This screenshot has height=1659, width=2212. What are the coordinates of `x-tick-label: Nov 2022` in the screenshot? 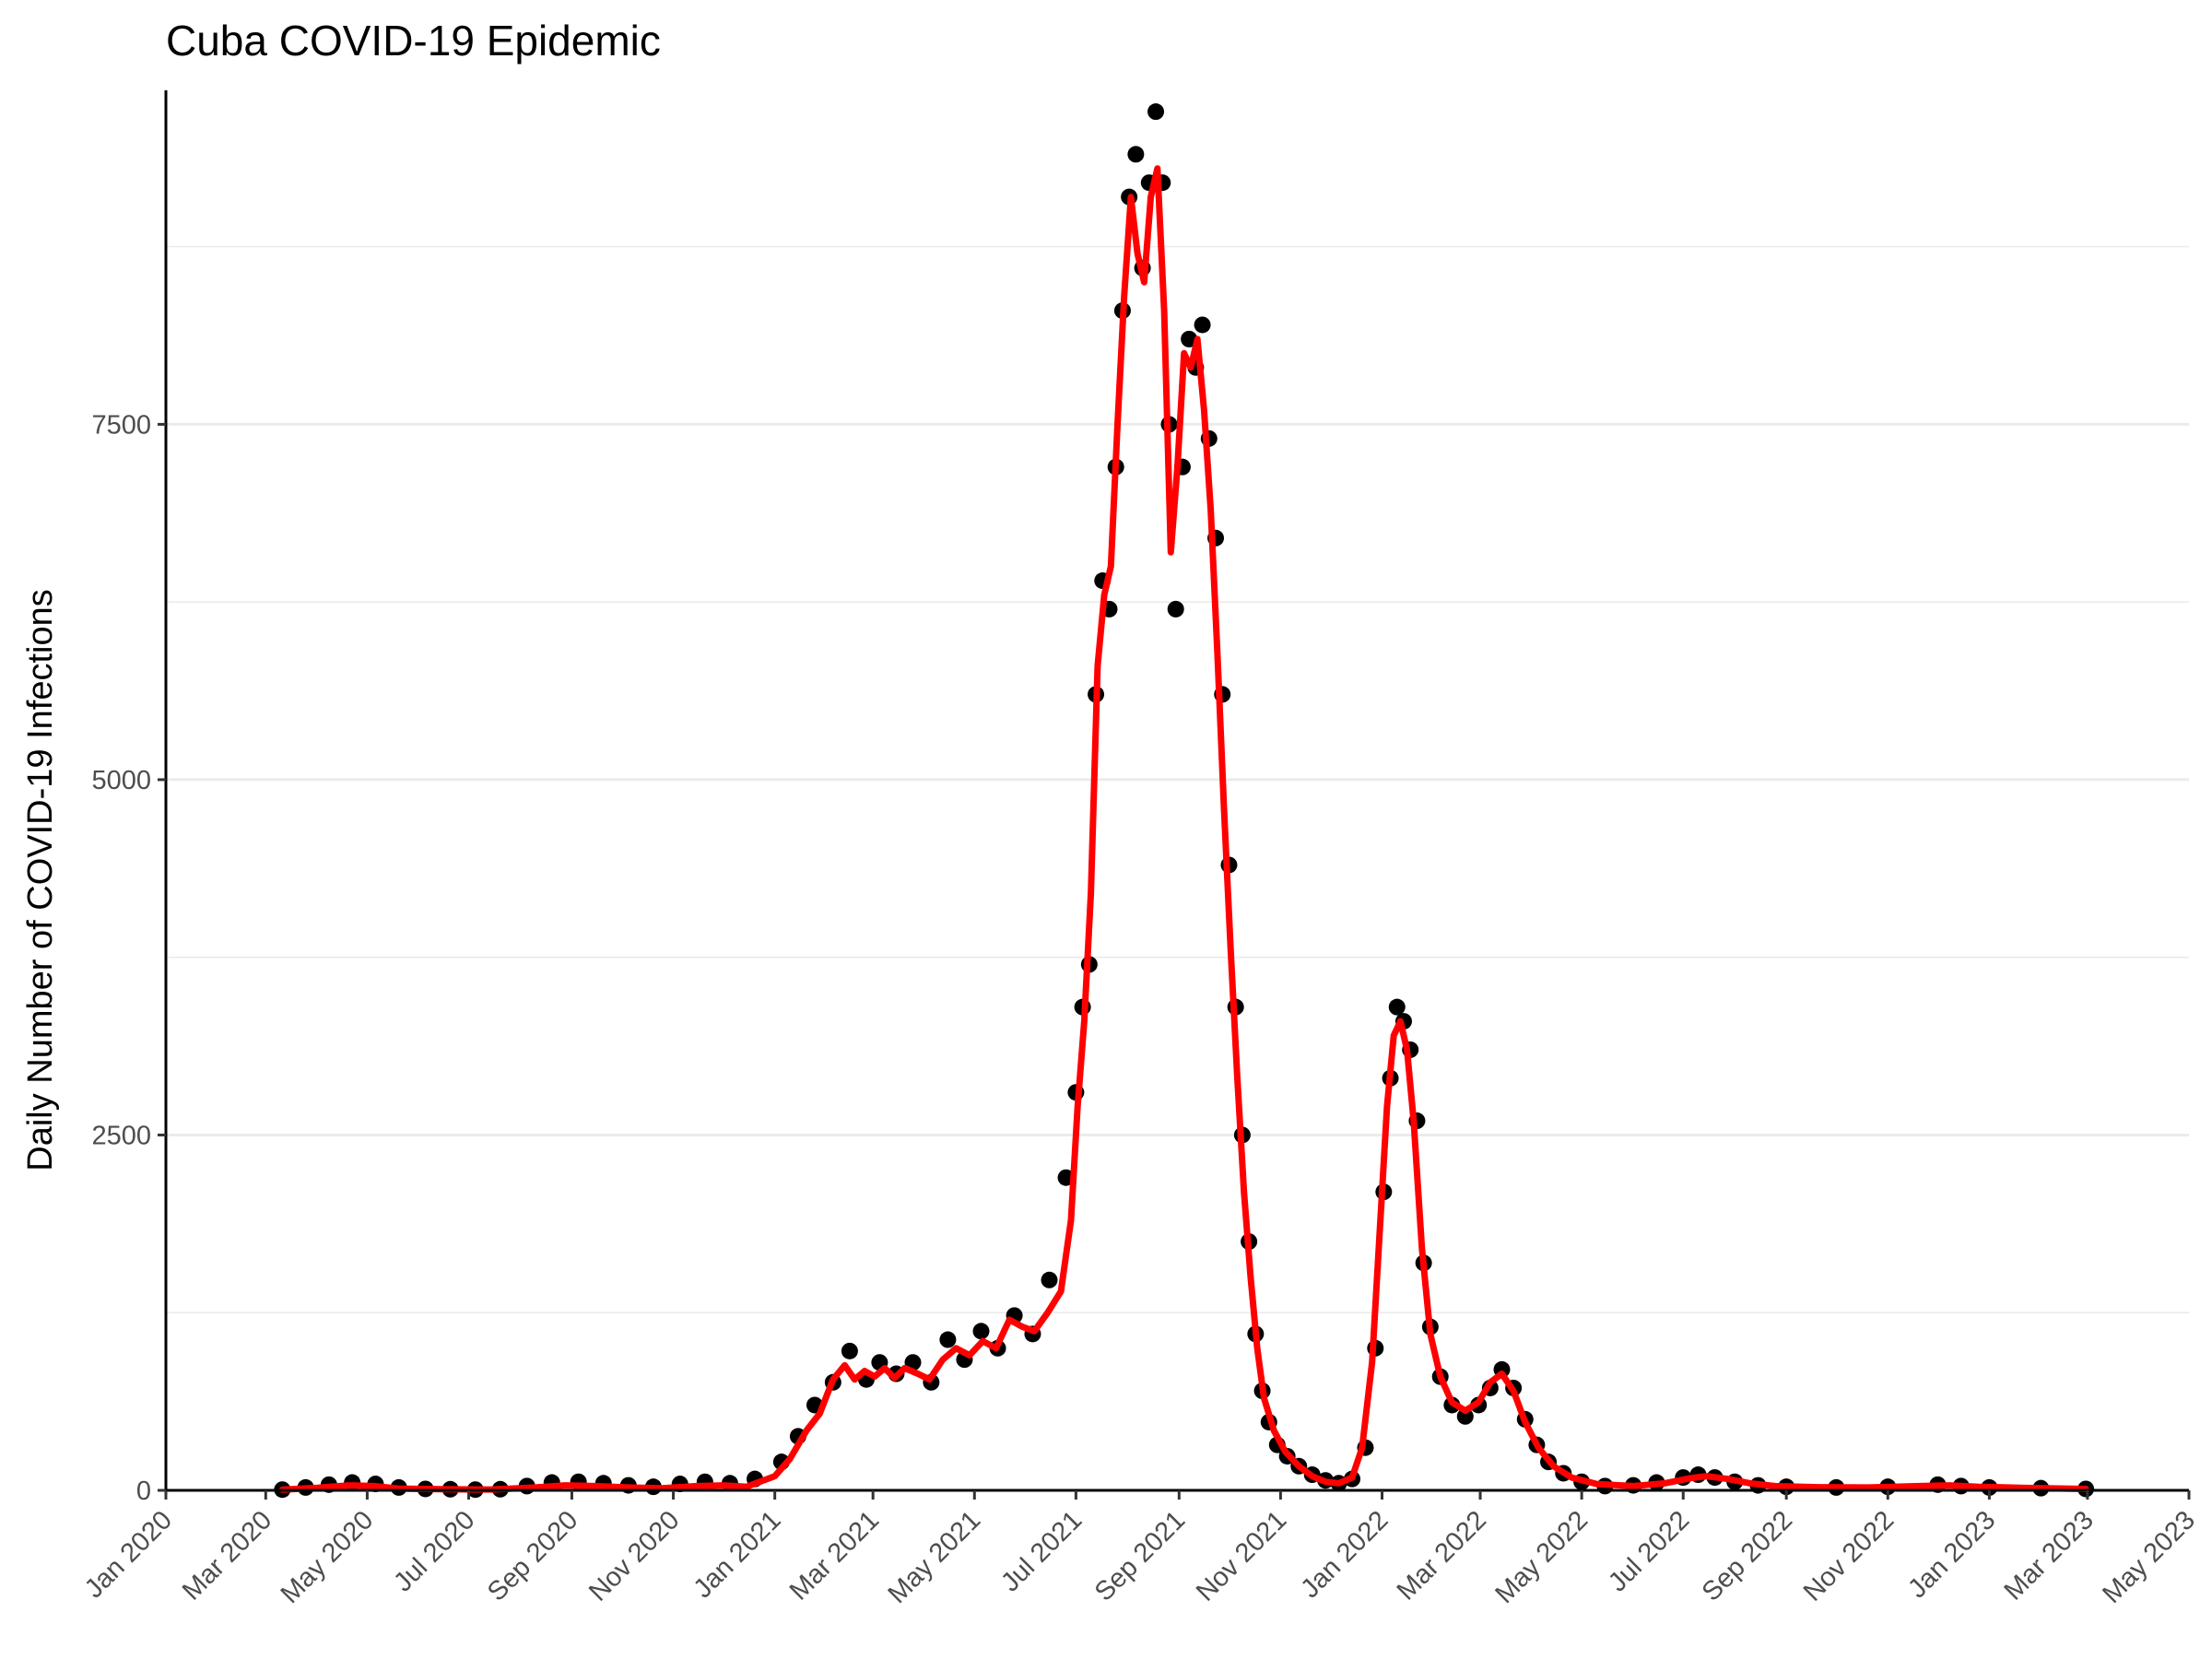 It's located at (1849, 1555).